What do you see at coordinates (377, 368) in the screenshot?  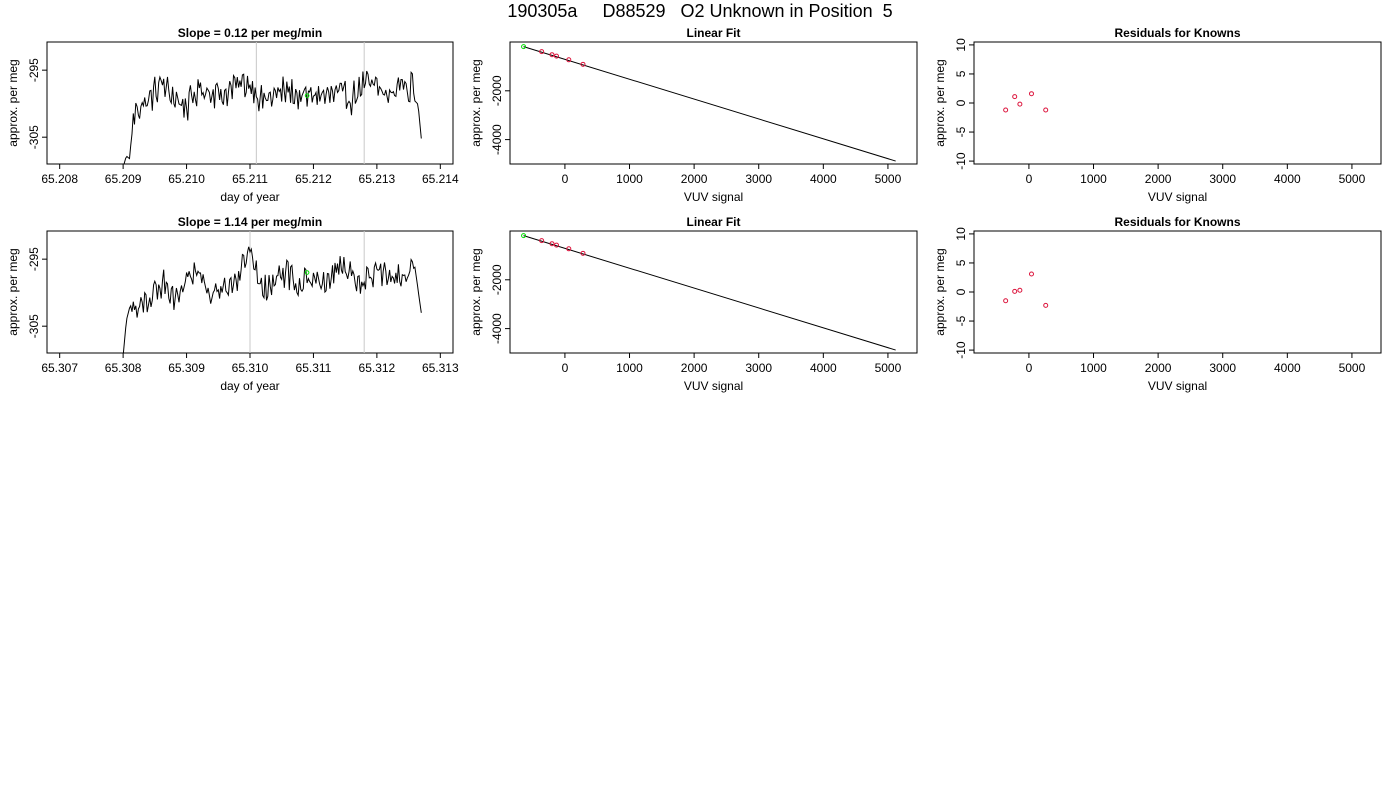 I see `x-tick-label: 65.312` at bounding box center [377, 368].